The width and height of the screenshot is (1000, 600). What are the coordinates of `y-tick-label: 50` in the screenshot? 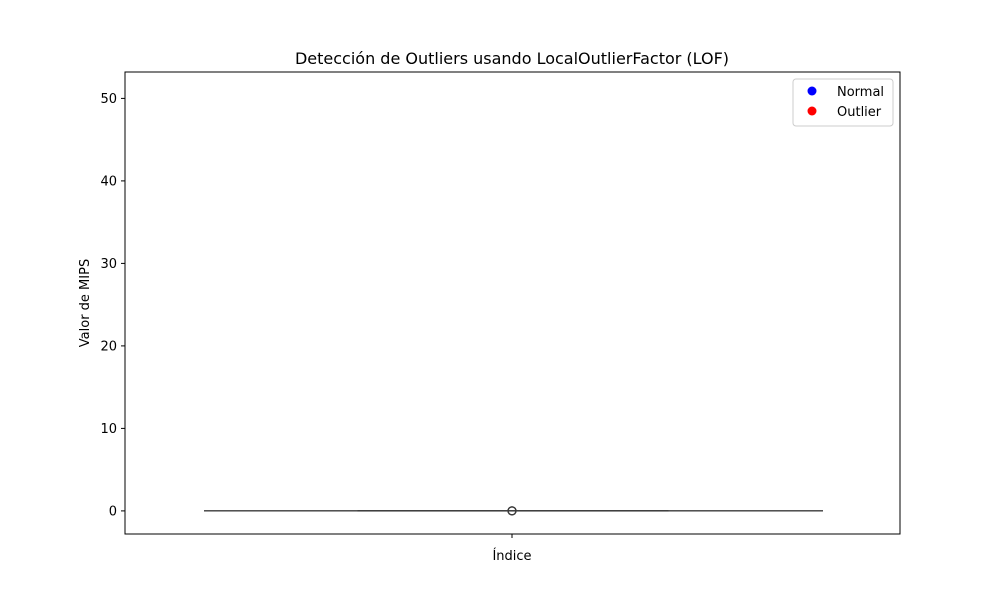 It's located at (108, 99).